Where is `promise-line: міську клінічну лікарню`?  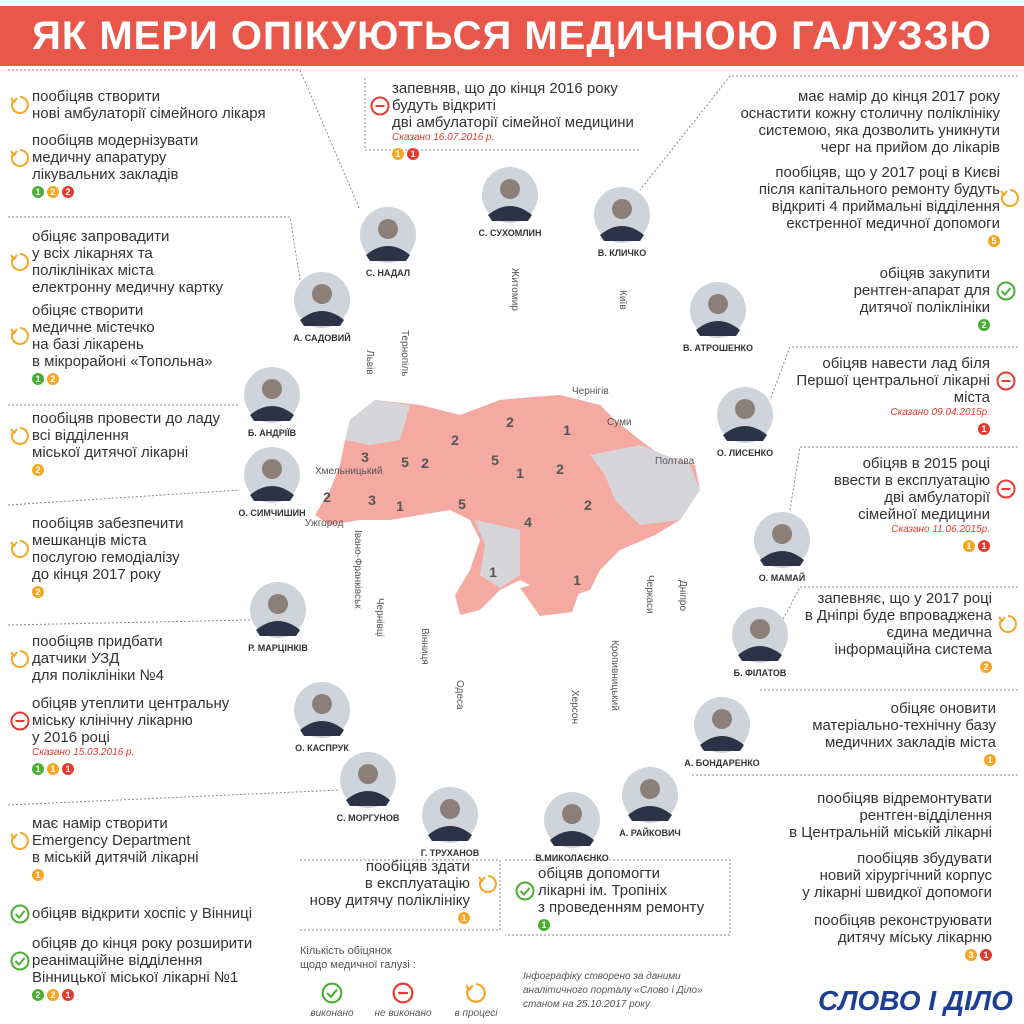 promise-line: міську клінічну лікарню is located at coordinates (112, 720).